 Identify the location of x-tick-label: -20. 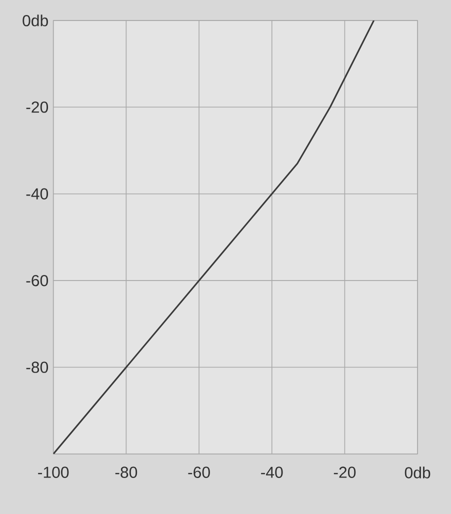
(345, 472).